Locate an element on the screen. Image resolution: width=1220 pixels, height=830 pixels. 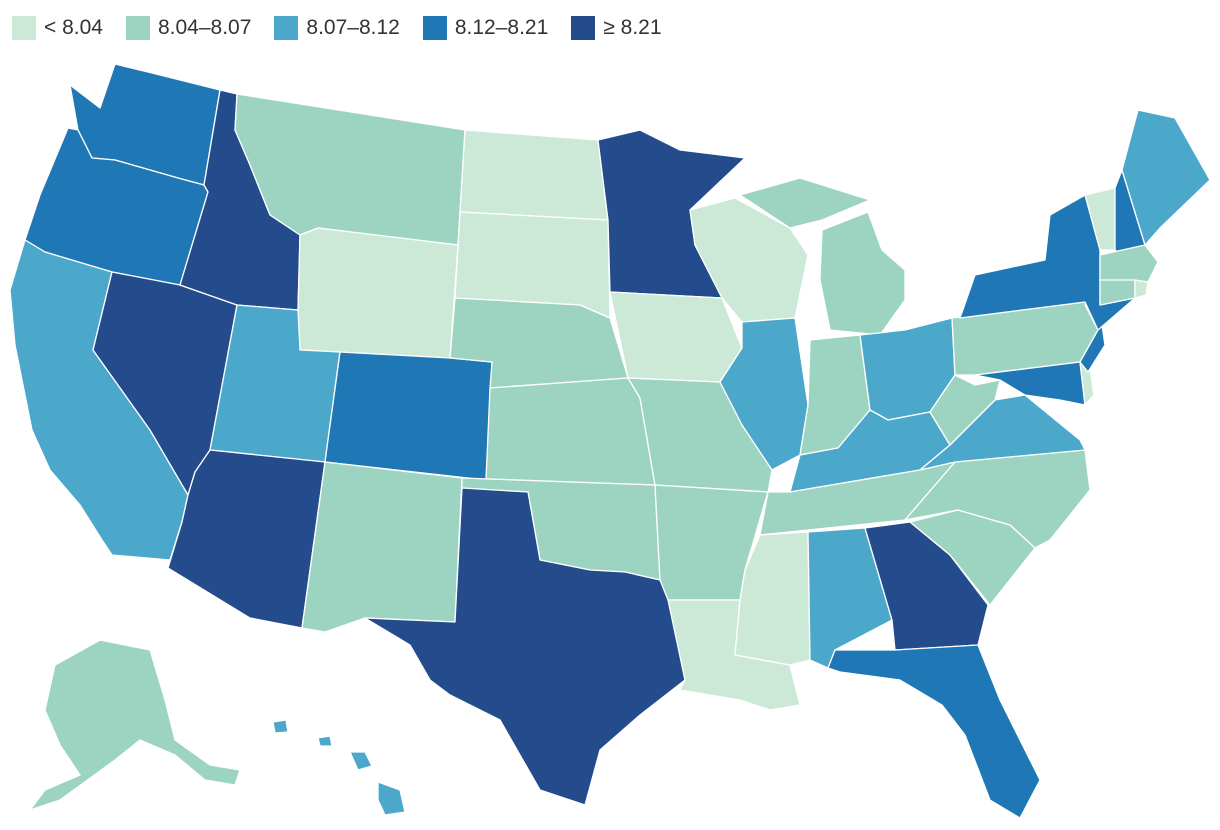
state-new-mexico is located at coordinates (382, 547).